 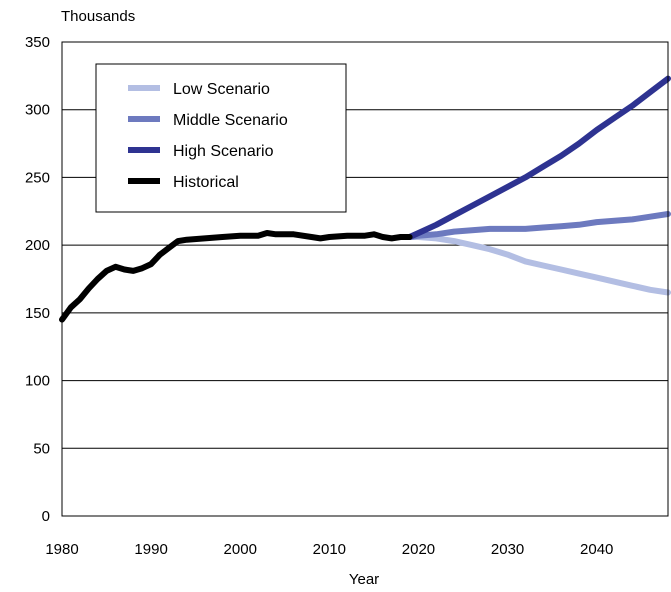 I want to click on legend-label: Low Scenario, so click(x=221, y=89).